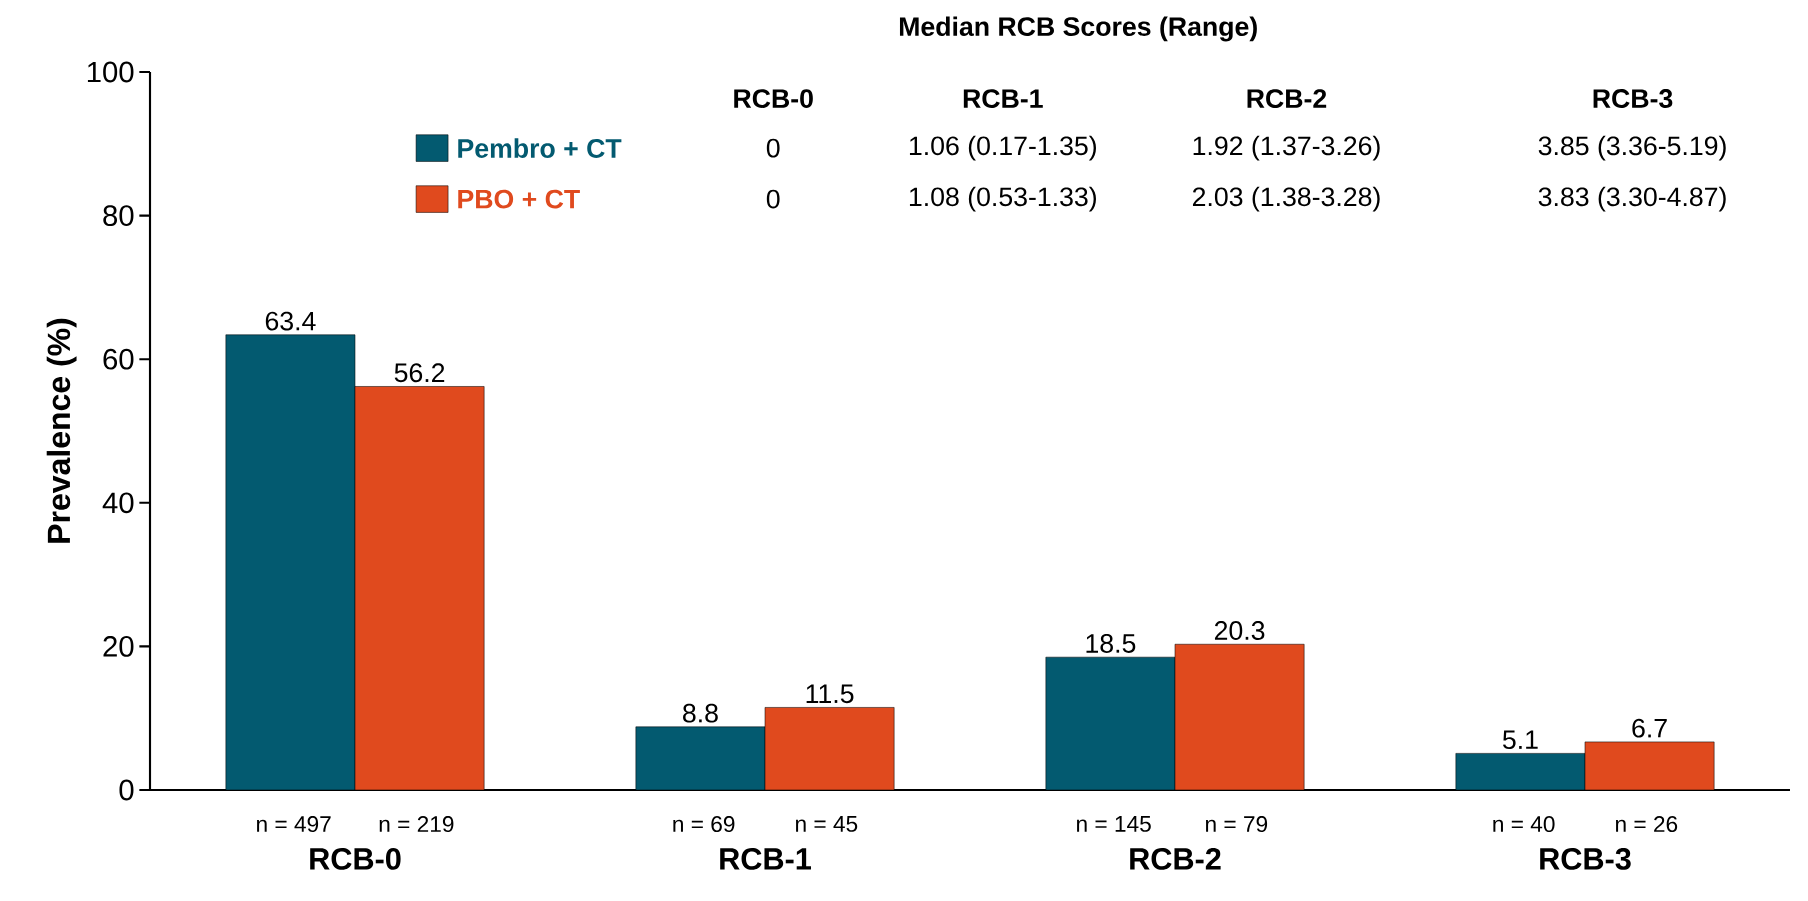 The image size is (1808, 901). Describe the element at coordinates (765, 859) in the screenshot. I see `x-tick-label: RCB-1` at that location.